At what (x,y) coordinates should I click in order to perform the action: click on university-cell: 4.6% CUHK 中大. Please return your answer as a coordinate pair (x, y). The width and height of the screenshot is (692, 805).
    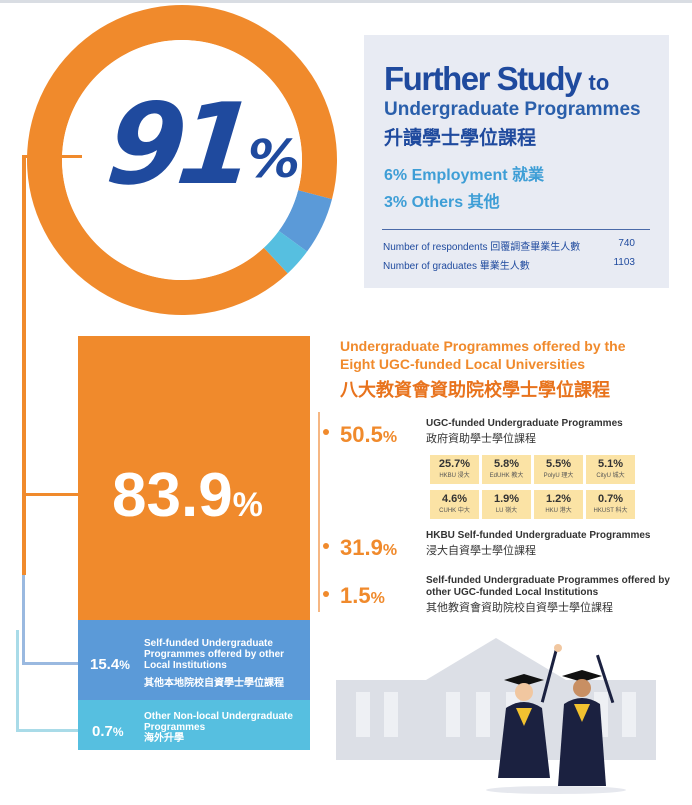
    Looking at the image, I should click on (454, 504).